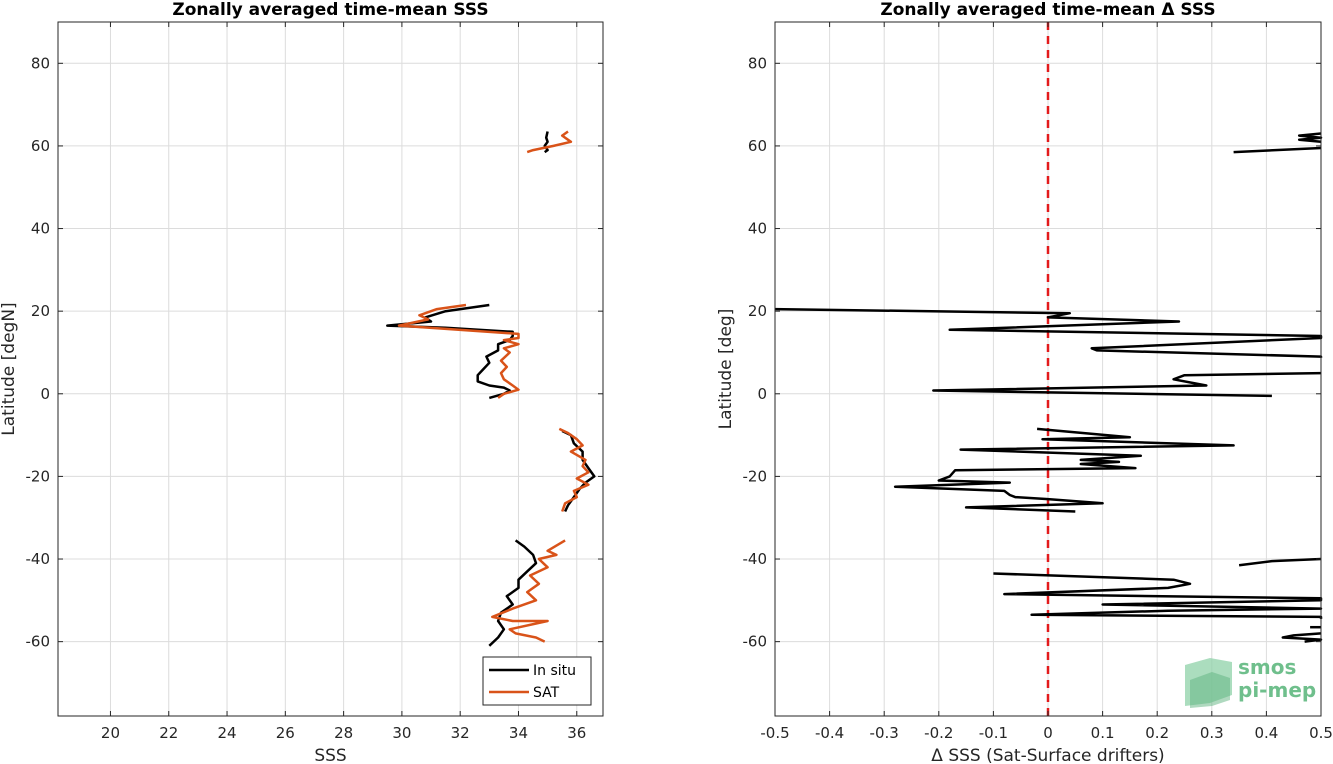 The width and height of the screenshot is (1333, 764). I want to click on x-tick-label: 0, so click(1048, 733).